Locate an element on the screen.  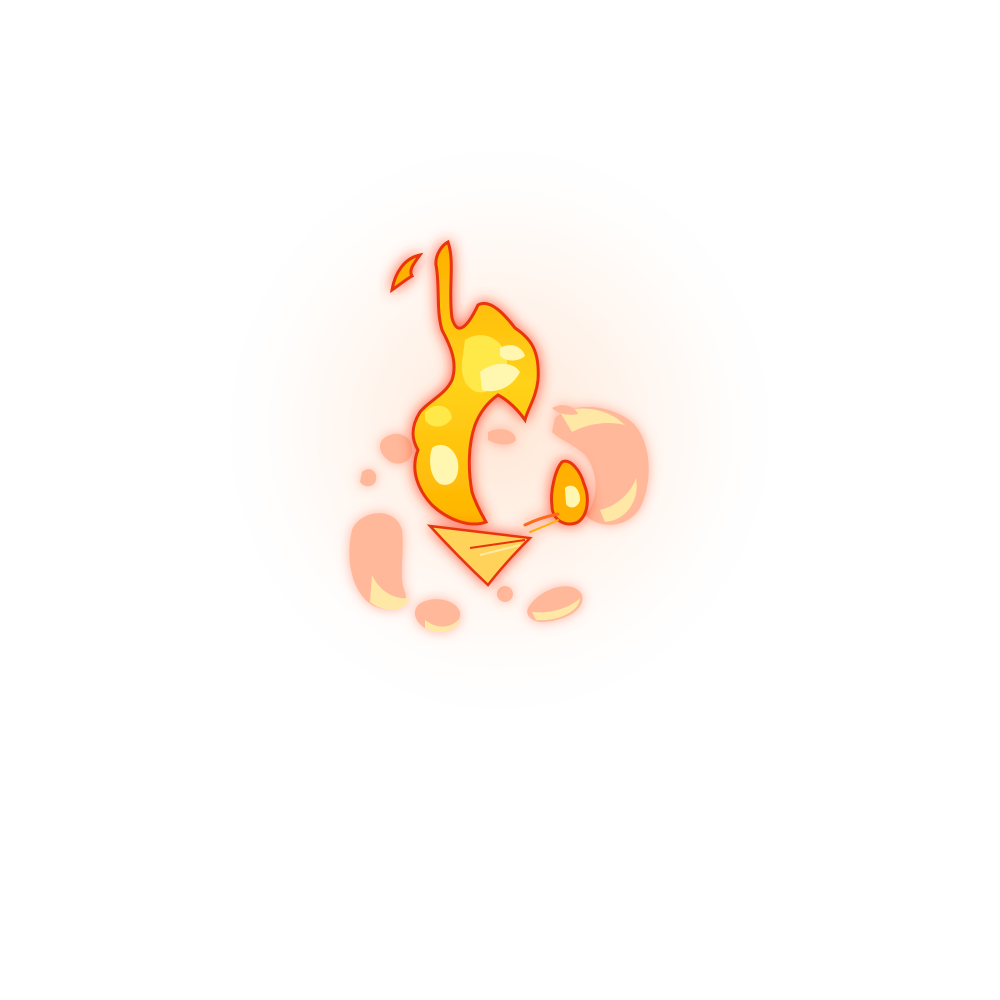
smoke-wisp-left is located at coordinates (386, 460).